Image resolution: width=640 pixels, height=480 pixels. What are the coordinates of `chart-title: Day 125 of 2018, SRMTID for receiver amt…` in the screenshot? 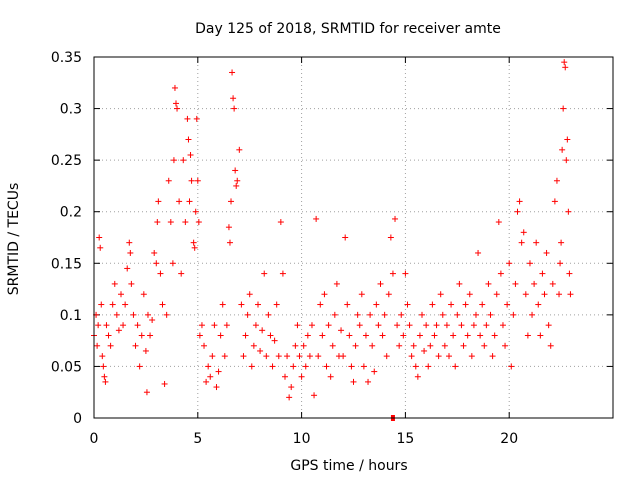 It's located at (348, 29).